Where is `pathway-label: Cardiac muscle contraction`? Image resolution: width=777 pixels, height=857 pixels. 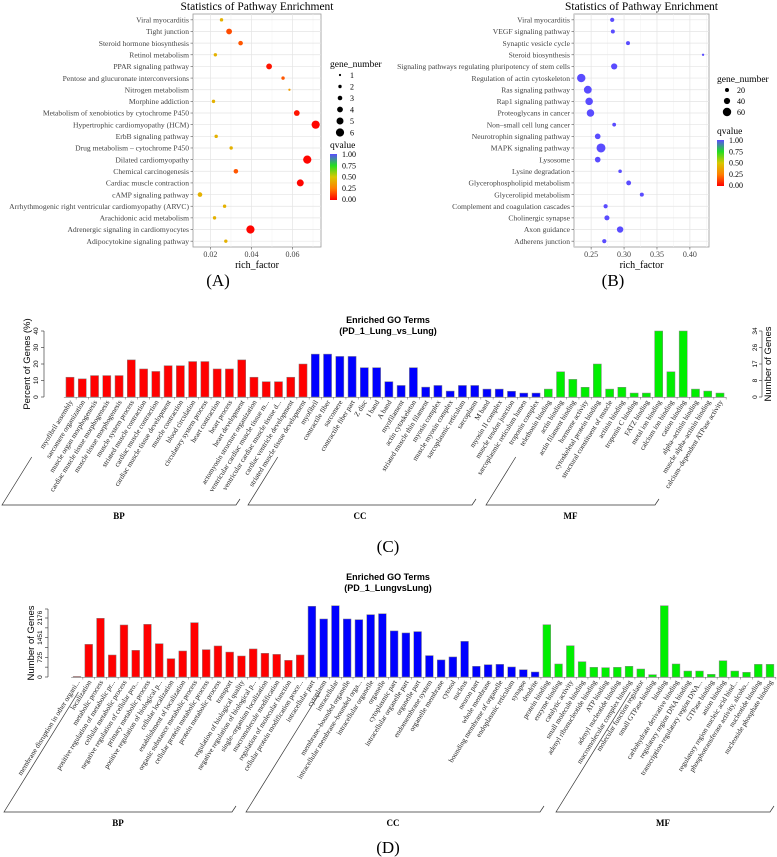 pathway-label: Cardiac muscle contraction is located at coordinates (147, 183).